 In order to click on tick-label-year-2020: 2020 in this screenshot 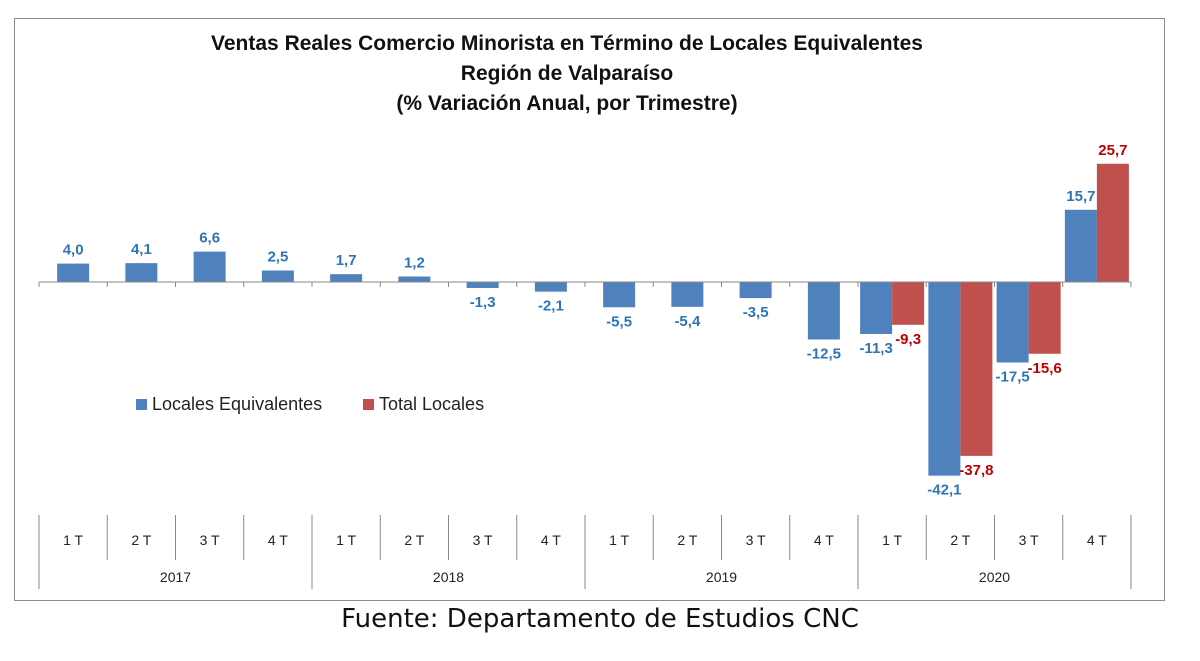, I will do `click(994, 577)`.